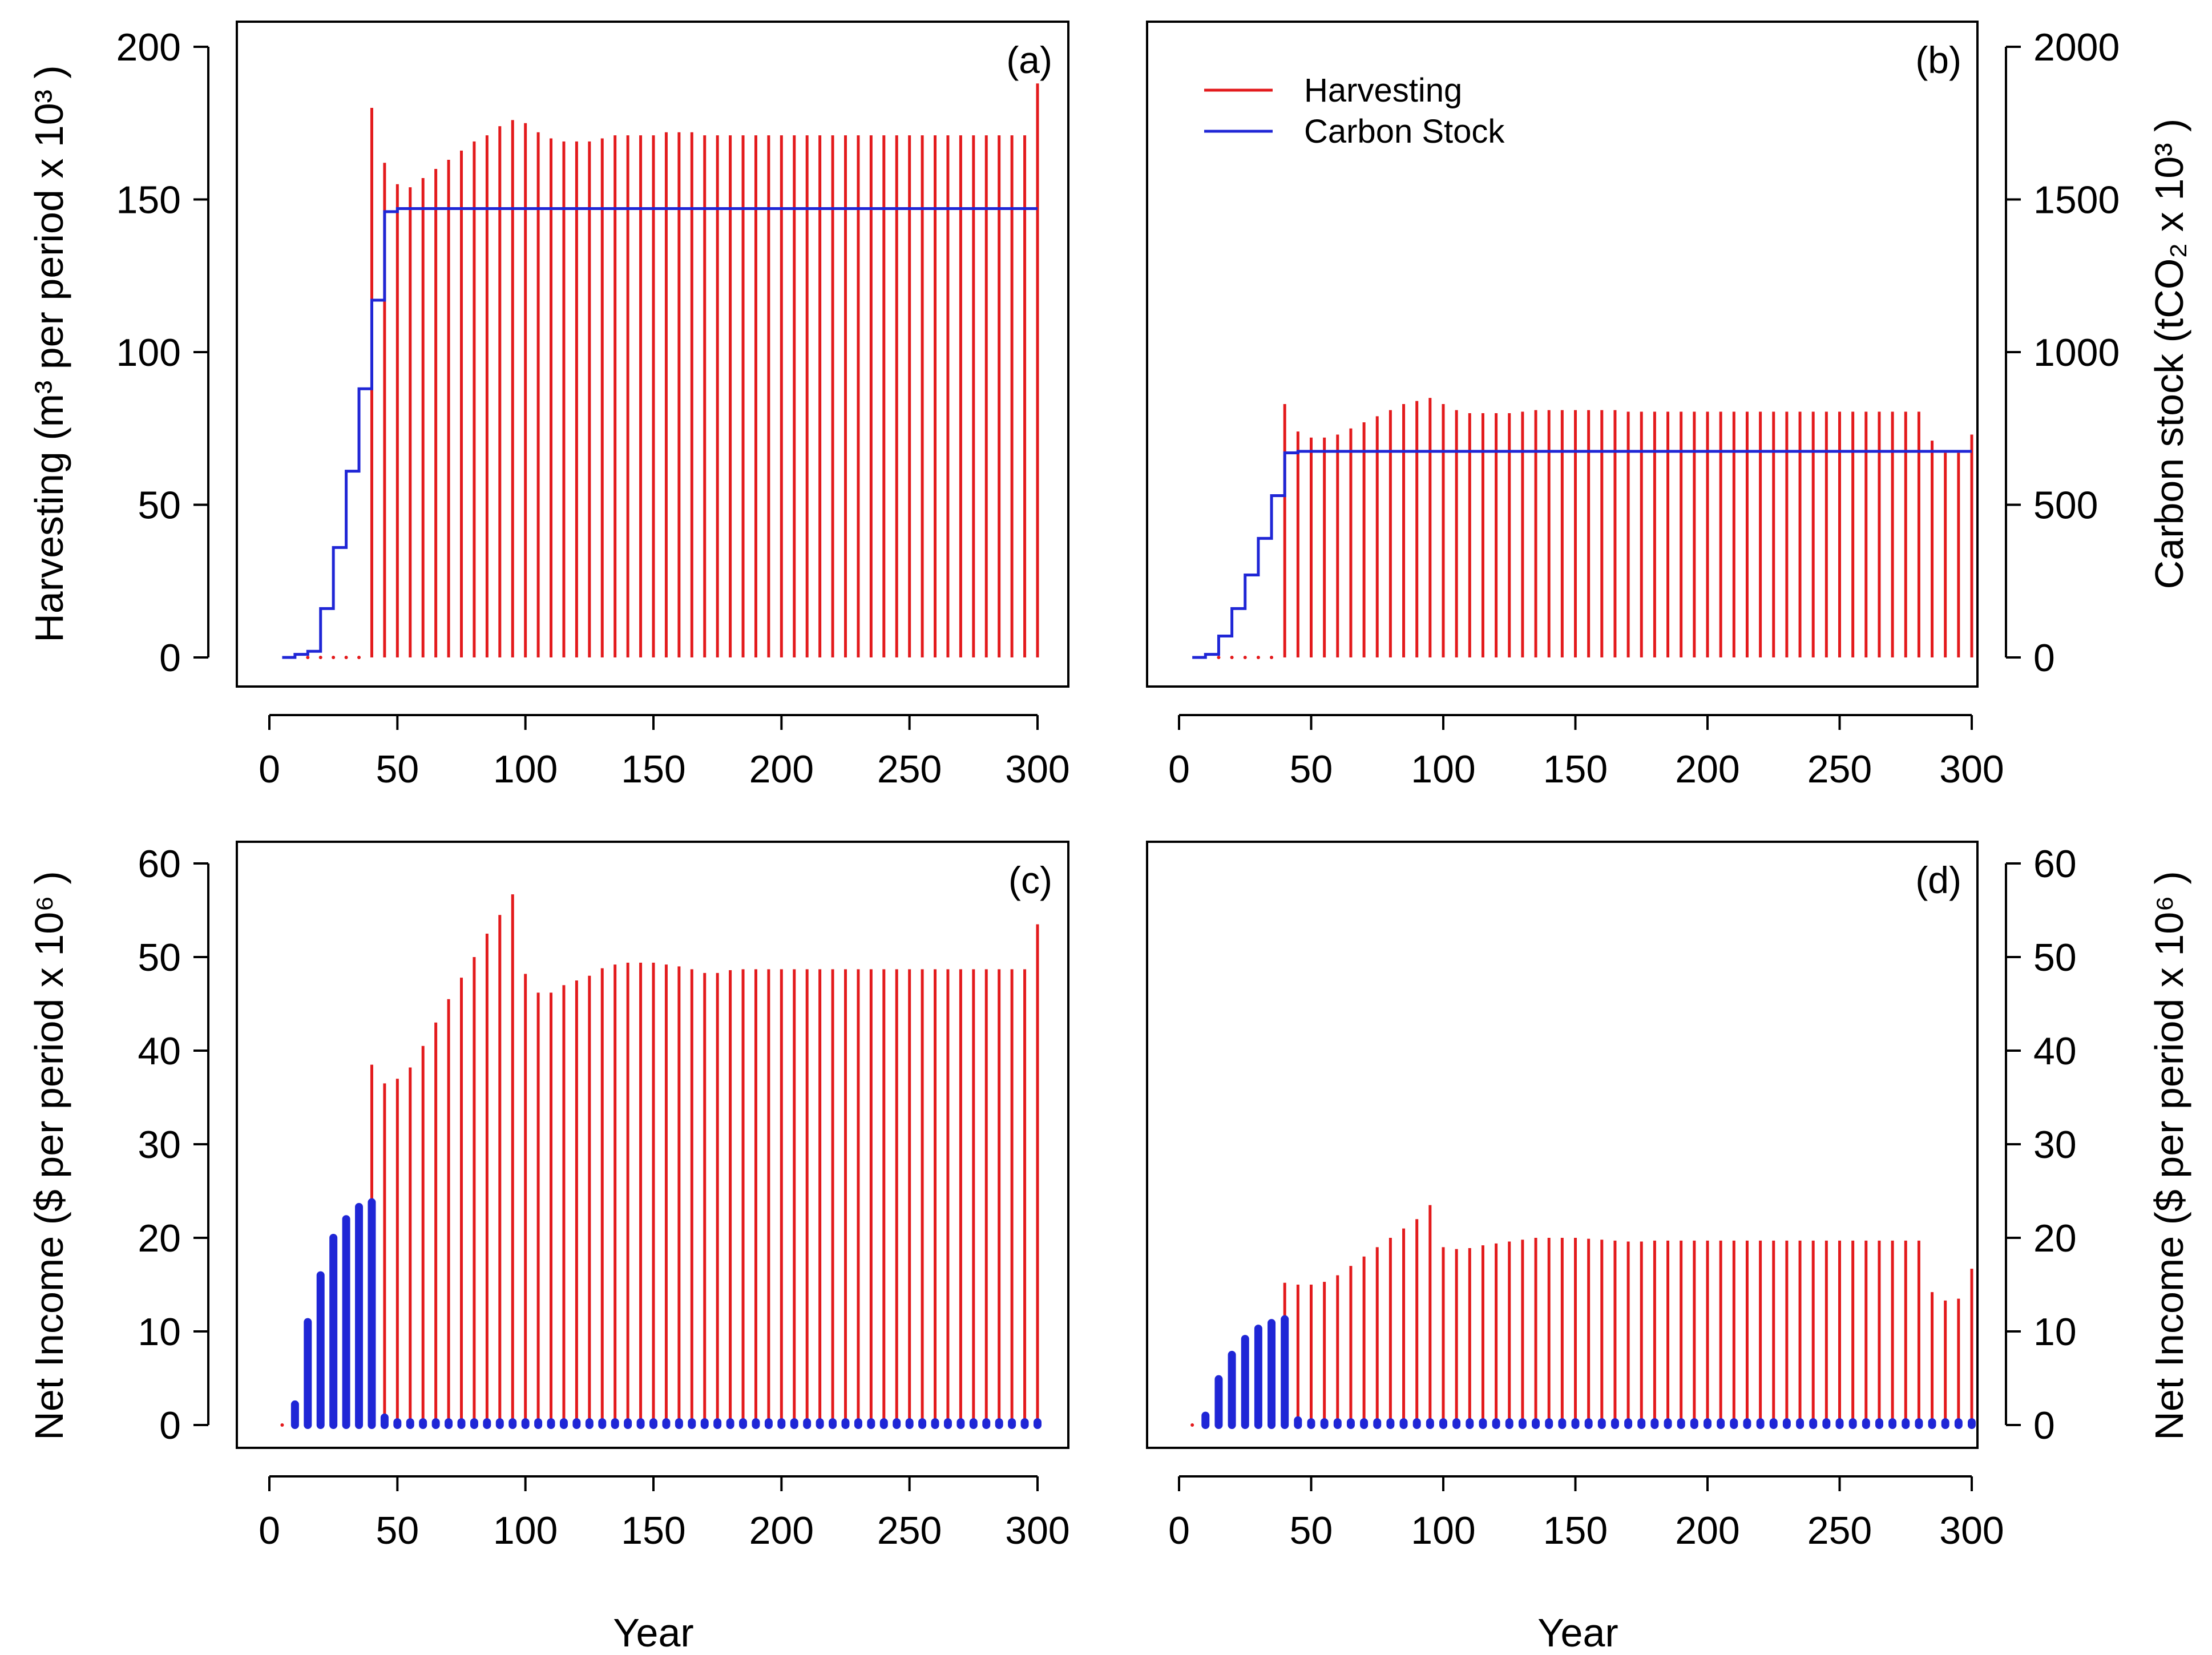 The image size is (2212, 1655). What do you see at coordinates (159, 505) in the screenshot?
I see `y-tick-label-a-50: 50` at bounding box center [159, 505].